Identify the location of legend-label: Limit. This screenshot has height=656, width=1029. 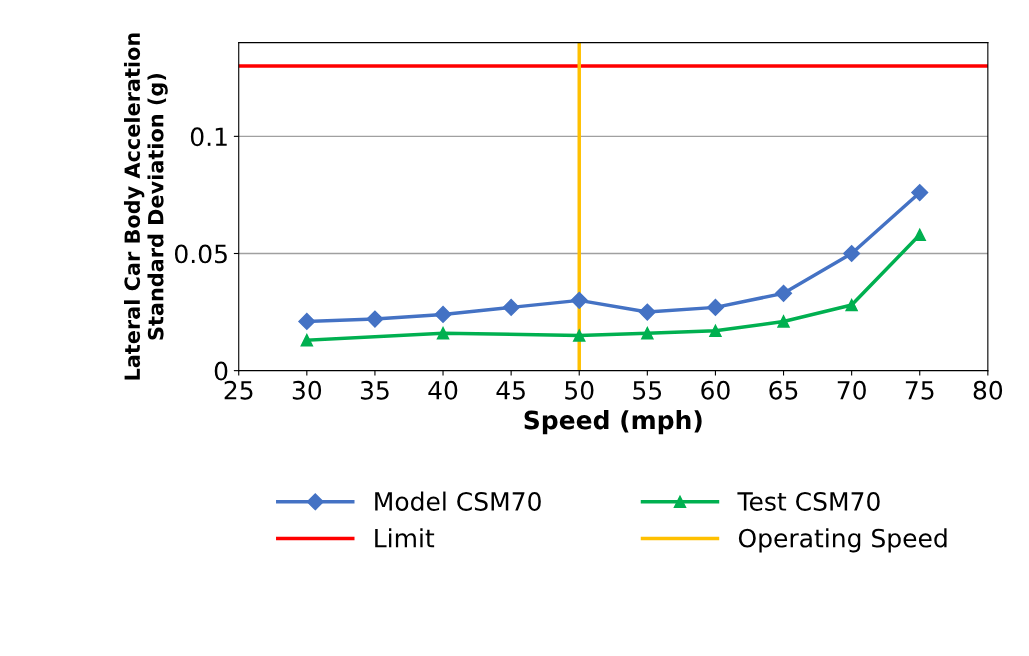
(405, 538).